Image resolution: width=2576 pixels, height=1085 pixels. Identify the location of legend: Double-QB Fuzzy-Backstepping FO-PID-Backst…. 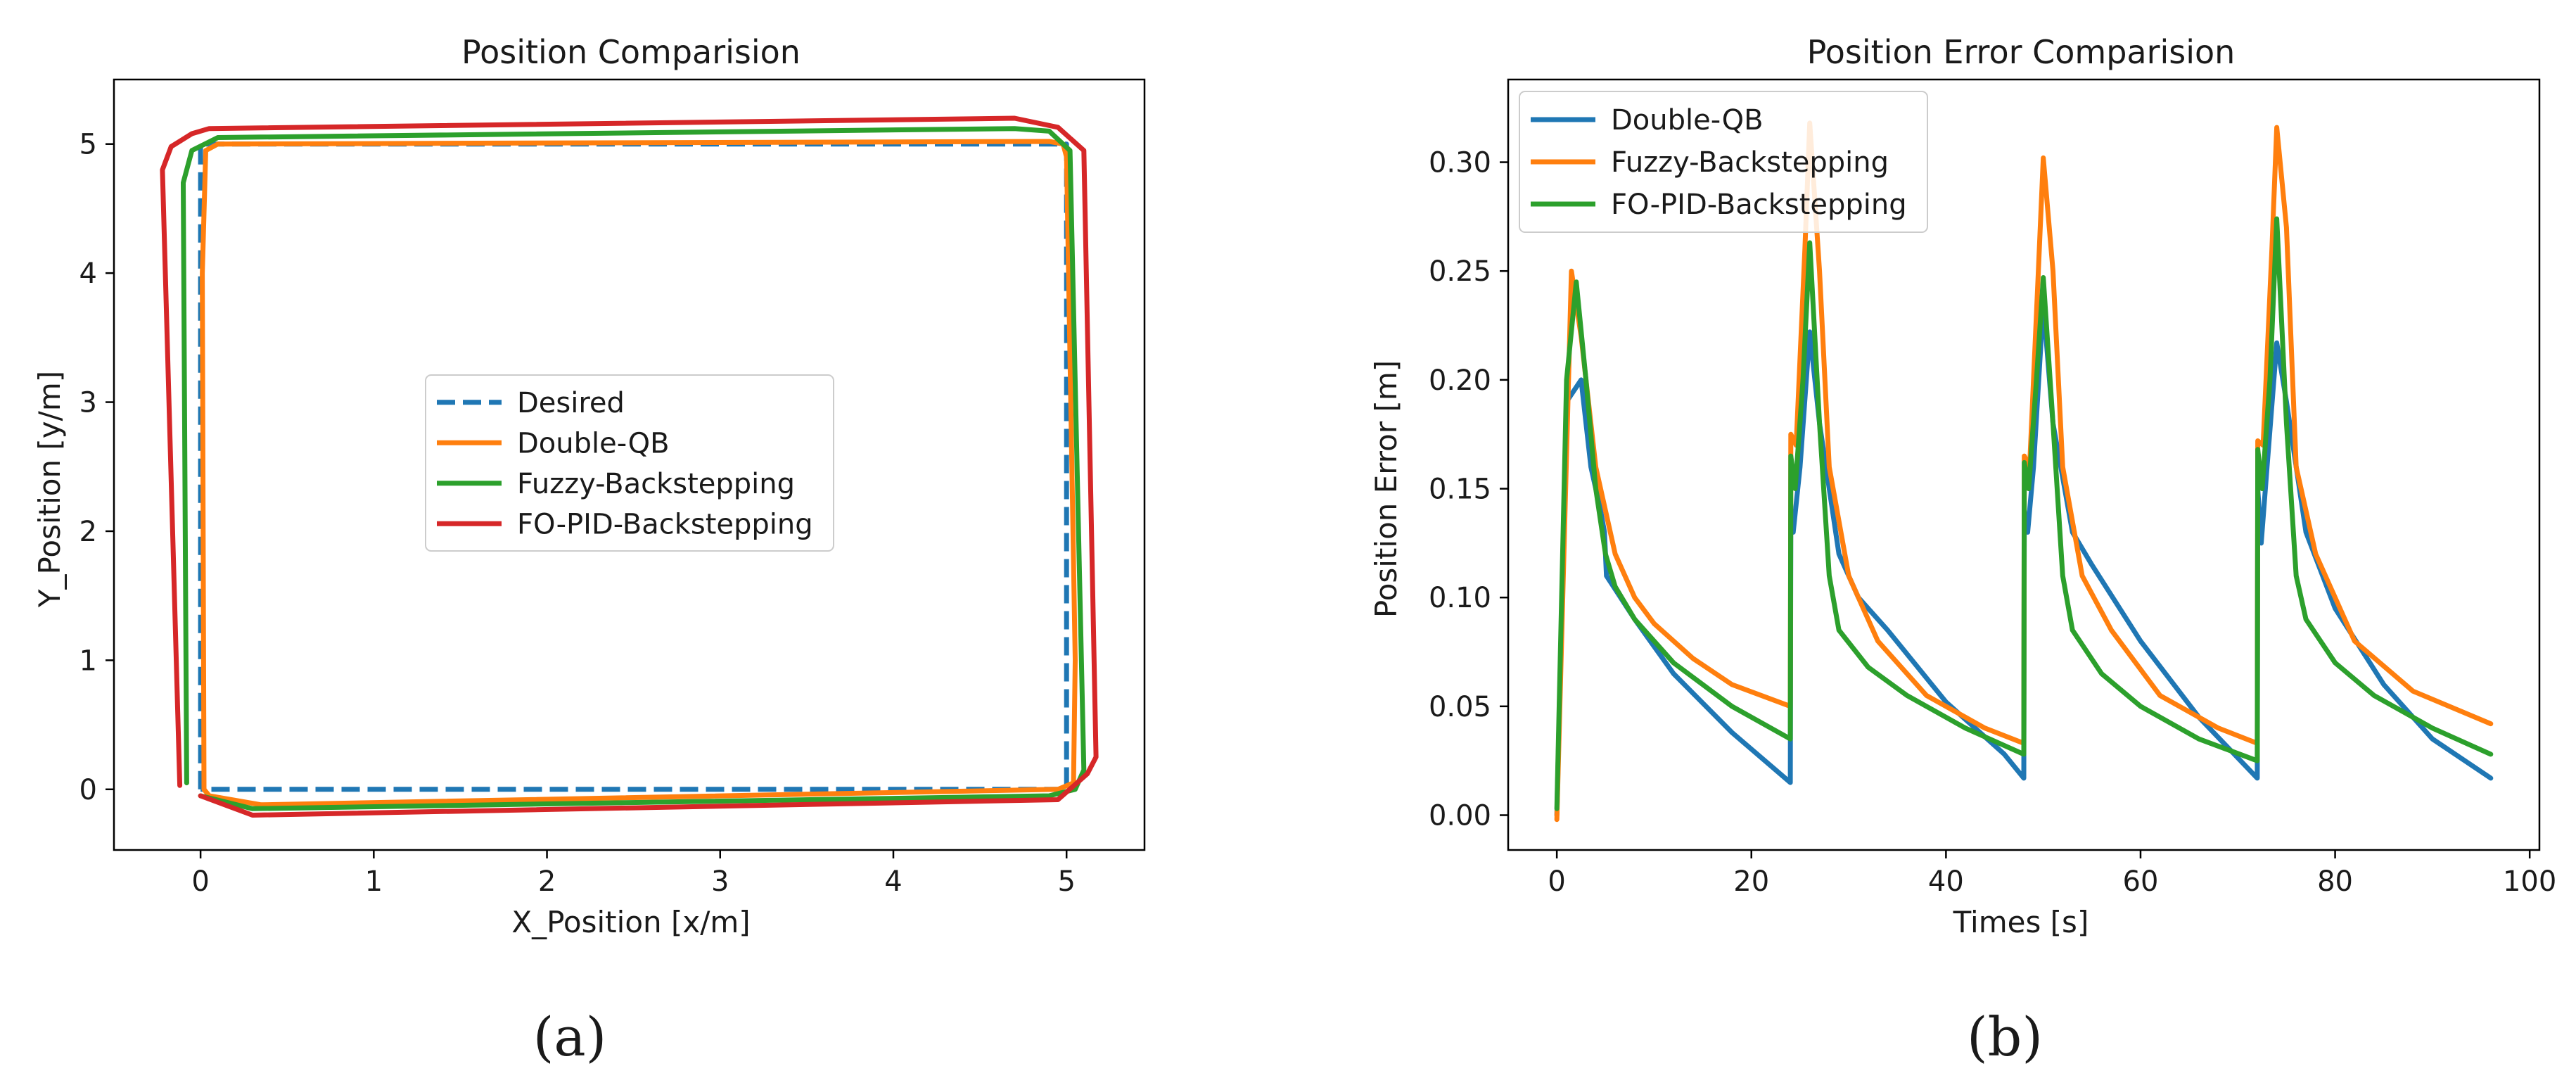
(1723, 162).